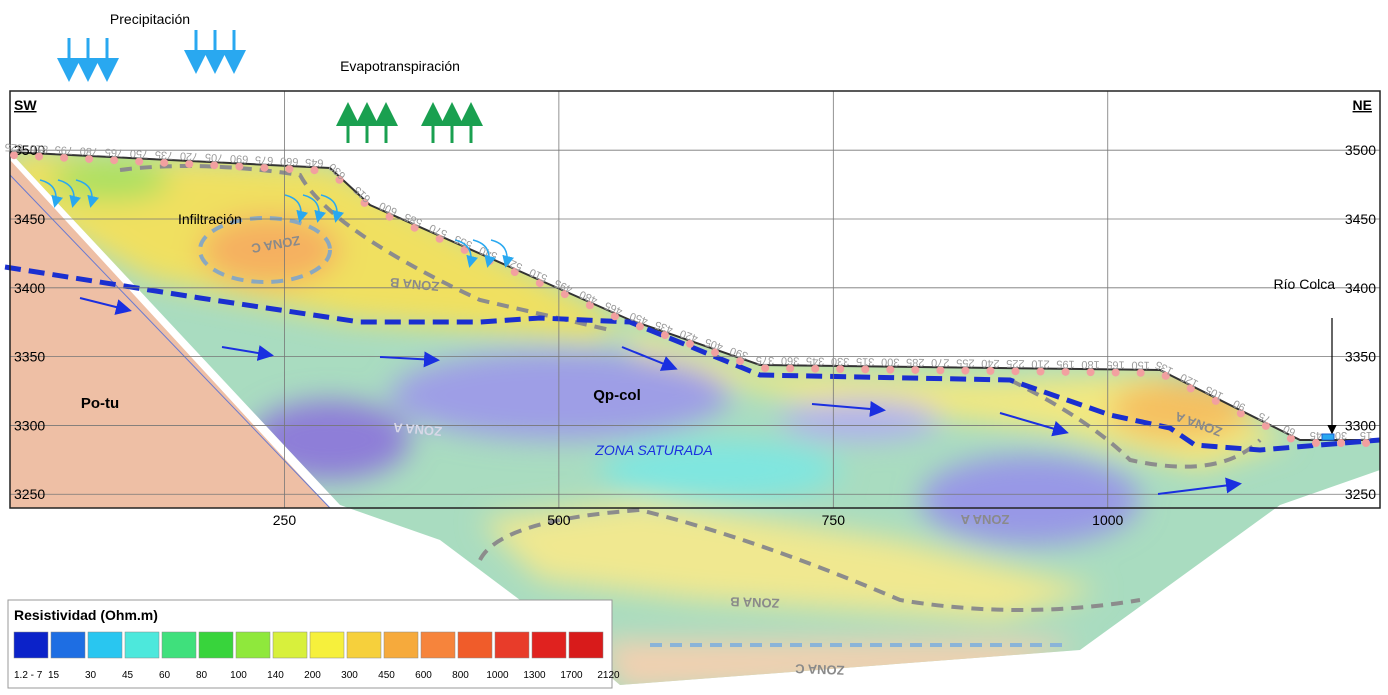  Describe the element at coordinates (91, 675) in the screenshot. I see `legend-label: 30` at that location.